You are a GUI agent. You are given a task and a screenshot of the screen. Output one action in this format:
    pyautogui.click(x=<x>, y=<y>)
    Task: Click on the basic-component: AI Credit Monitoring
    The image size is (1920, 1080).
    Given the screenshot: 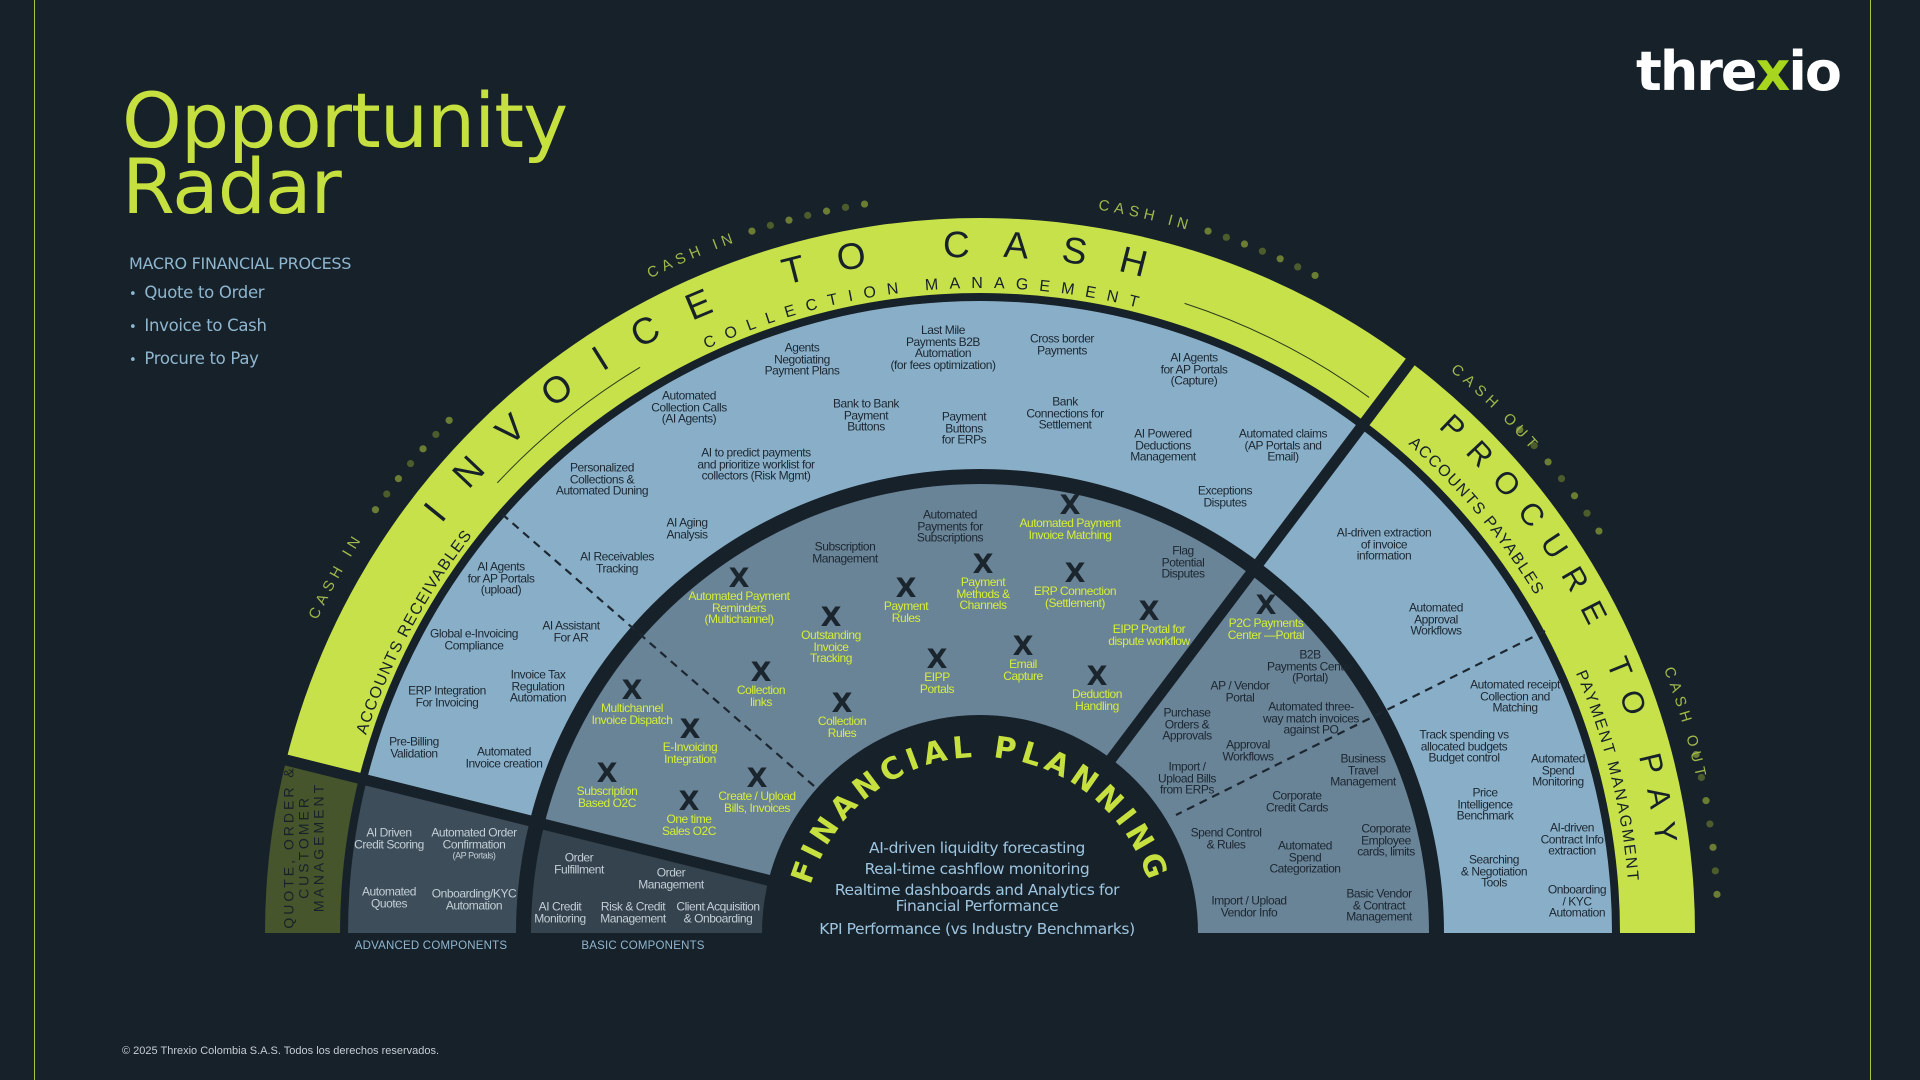 What is the action you would take?
    pyautogui.click(x=560, y=912)
    